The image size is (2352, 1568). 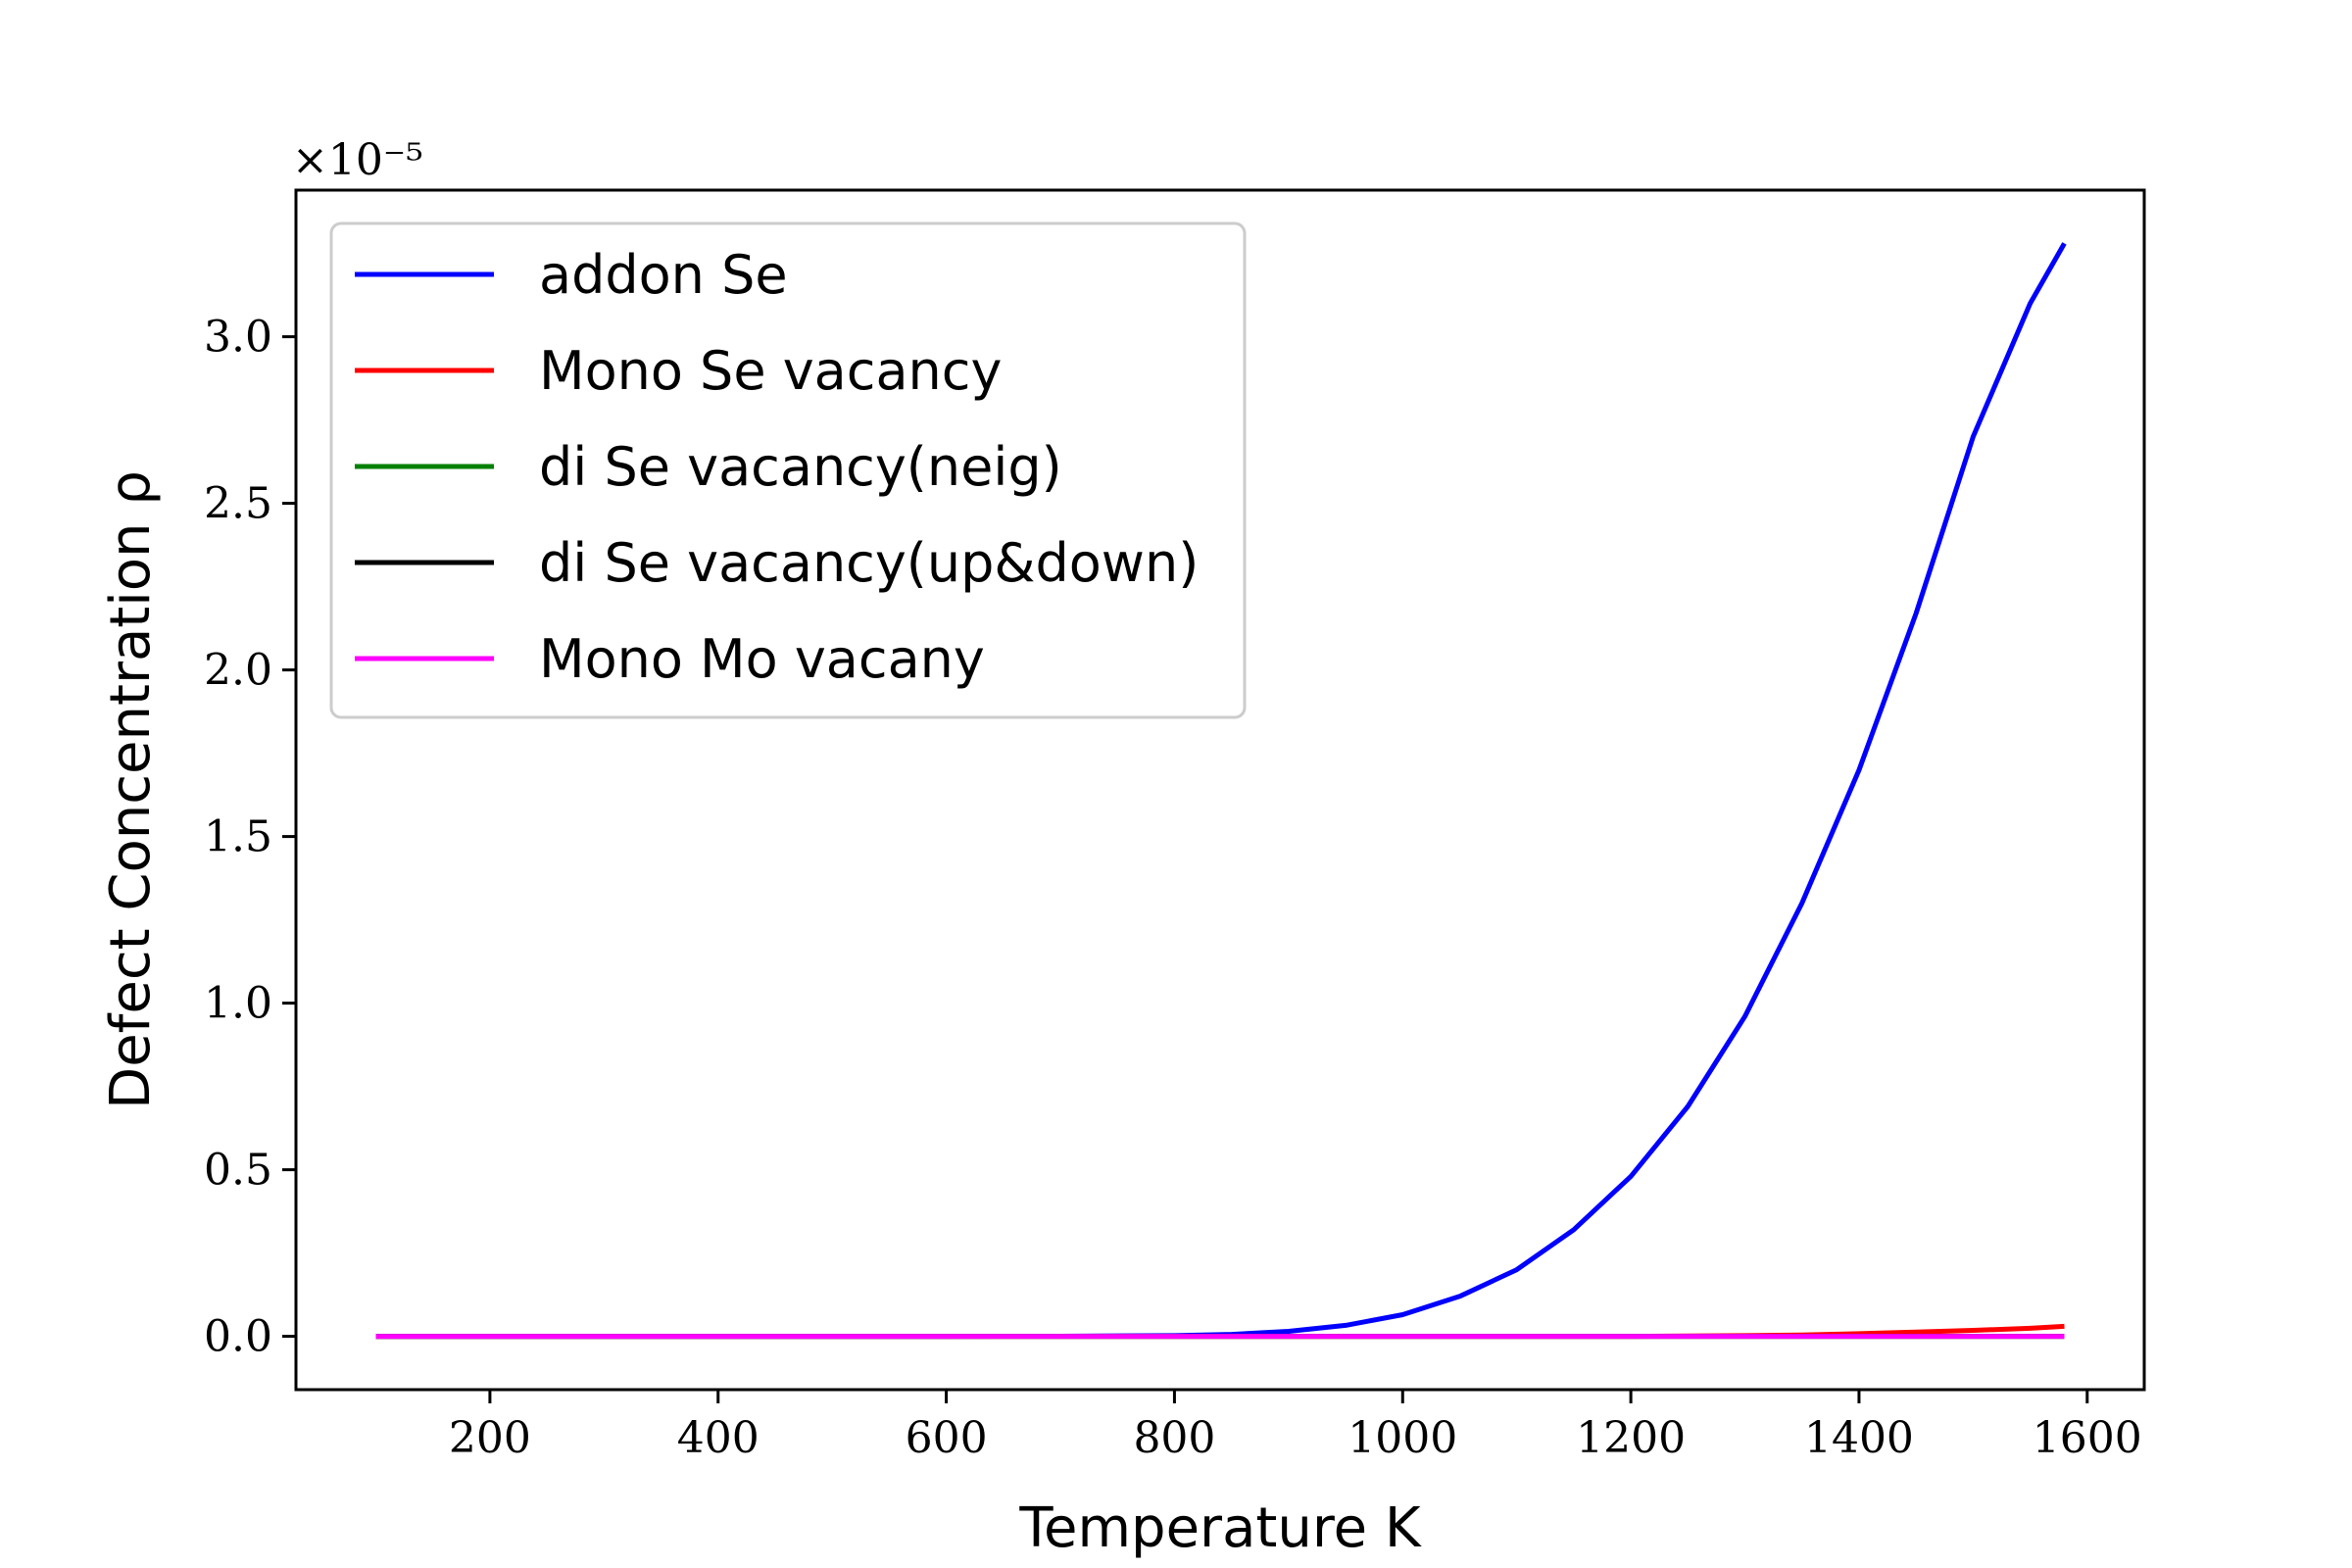 What do you see at coordinates (718, 1438) in the screenshot?
I see `x-tick-label: 400` at bounding box center [718, 1438].